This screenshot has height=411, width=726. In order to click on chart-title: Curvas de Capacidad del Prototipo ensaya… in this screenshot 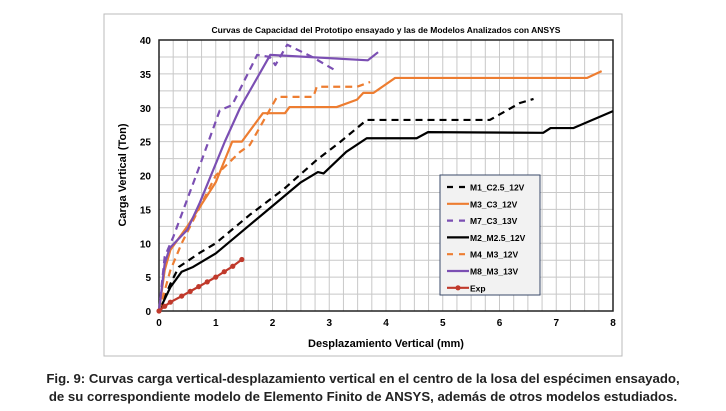, I will do `click(386, 30)`.